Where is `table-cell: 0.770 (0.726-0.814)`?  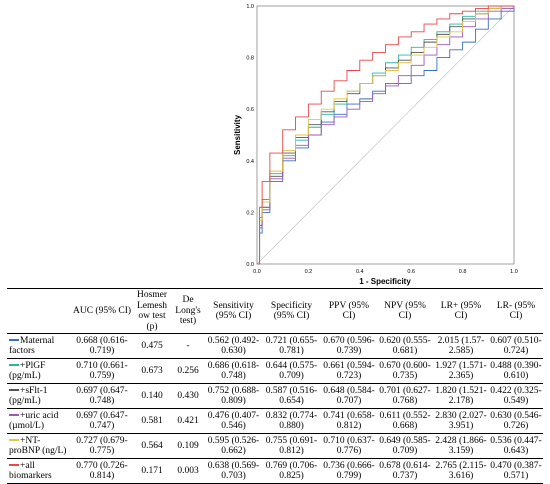 table-cell: 0.770 (0.726-0.814) is located at coordinates (102, 471).